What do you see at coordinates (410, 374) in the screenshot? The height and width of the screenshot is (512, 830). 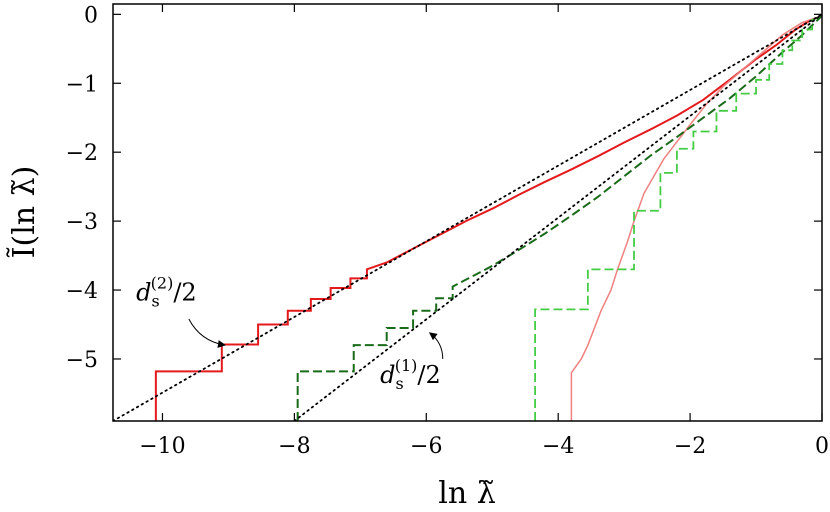 I see `annotation-label-2: ds(1)/2` at bounding box center [410, 374].